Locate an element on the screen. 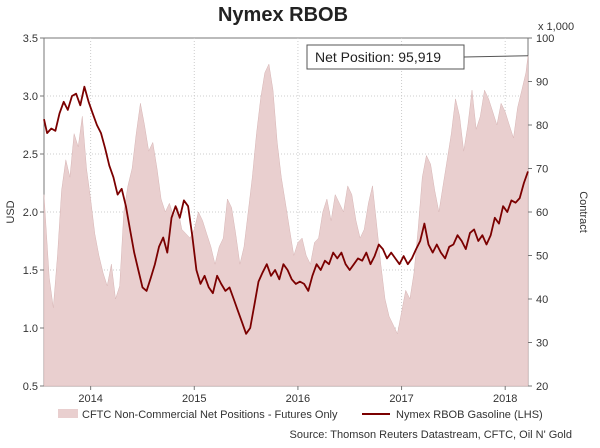 Image resolution: width=600 pixels, height=448 pixels. left-tick-label: 3.5 is located at coordinates (30, 39).